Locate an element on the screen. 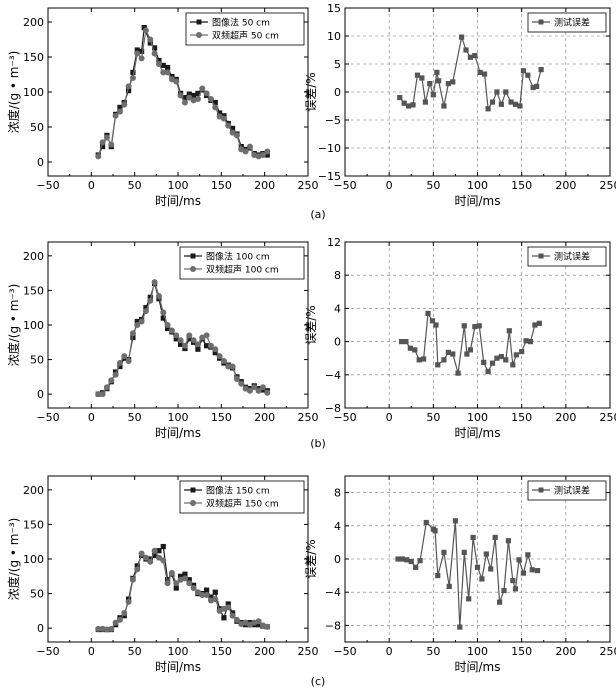 Image resolution: width=616 pixels, height=690 pixels. legend-label: 测试误差 is located at coordinates (572, 23).